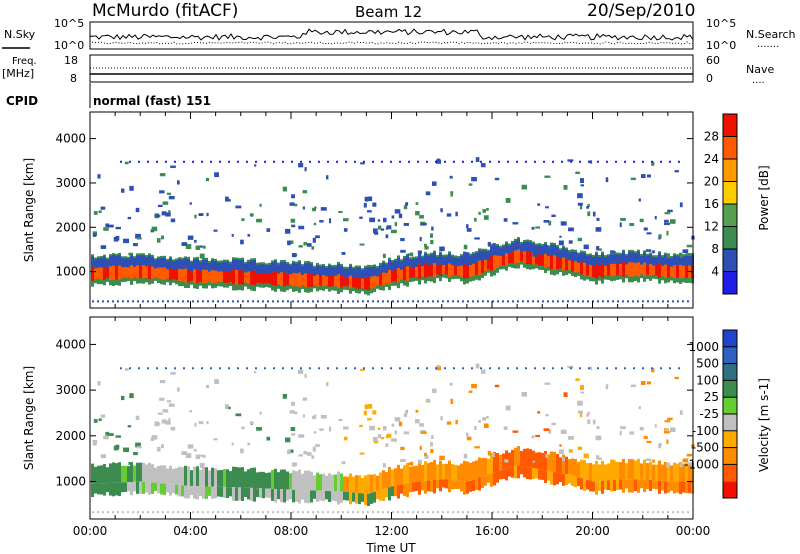  I want to click on velocity-colorbar-label: 25, so click(711, 397).